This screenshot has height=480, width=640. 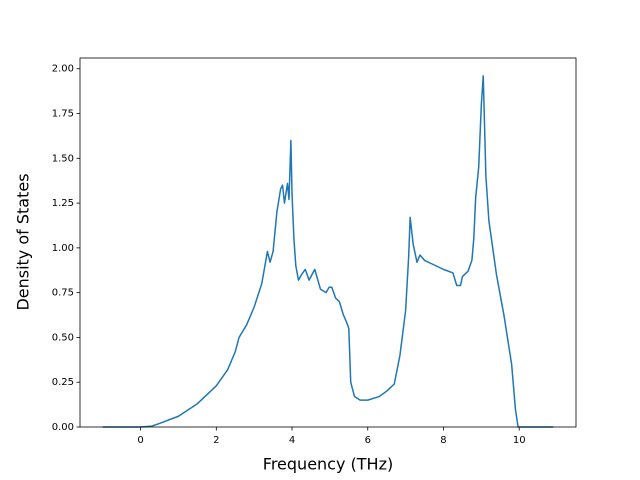 What do you see at coordinates (140, 440) in the screenshot?
I see `x-tick-label: 0` at bounding box center [140, 440].